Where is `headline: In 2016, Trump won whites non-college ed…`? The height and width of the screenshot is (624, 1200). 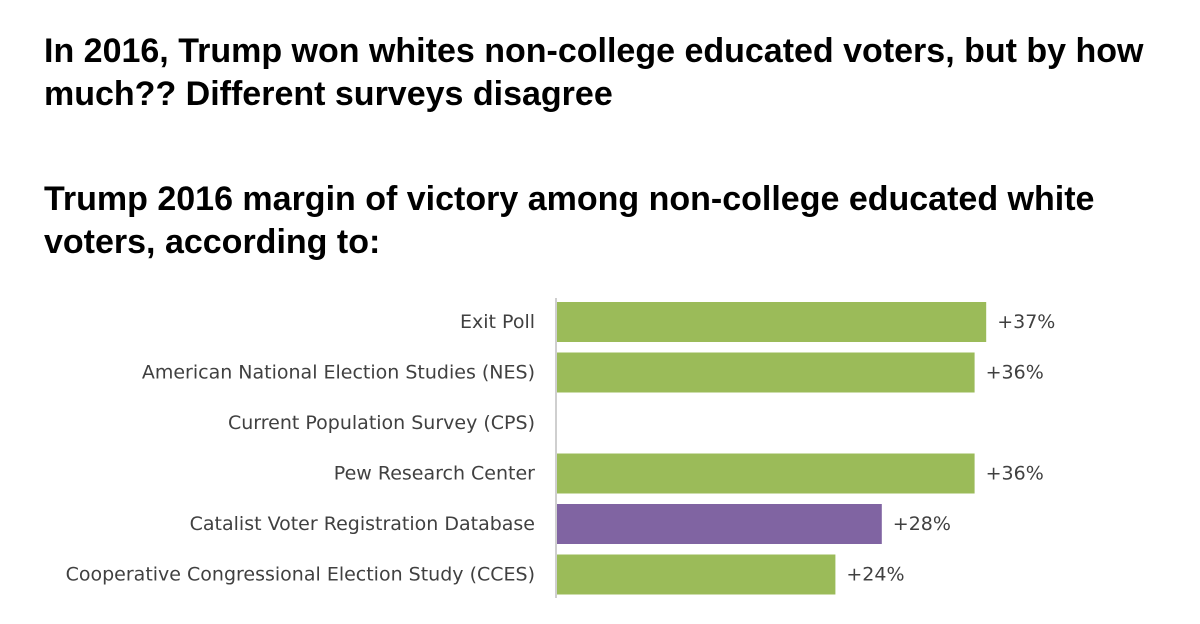 headline: In 2016, Trump won whites non-college ed… is located at coordinates (594, 72).